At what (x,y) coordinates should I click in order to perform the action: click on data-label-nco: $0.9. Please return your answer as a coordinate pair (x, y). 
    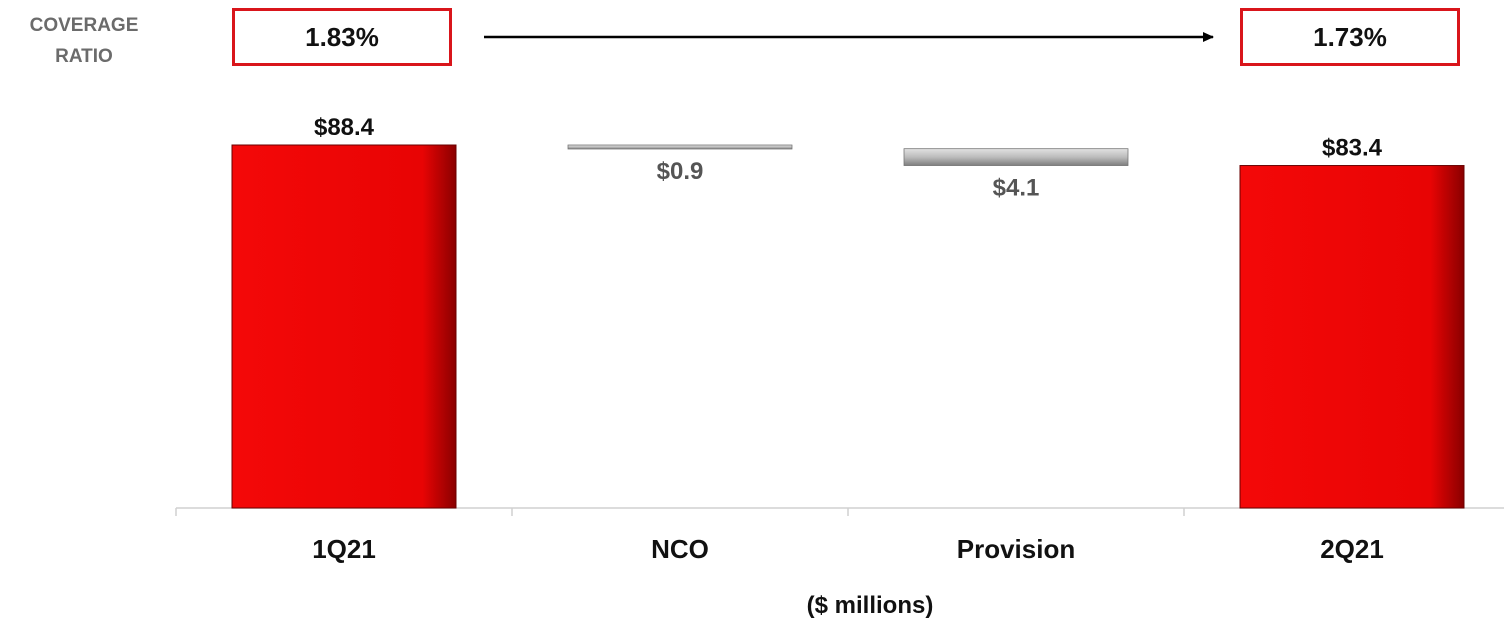
    Looking at the image, I should click on (680, 171).